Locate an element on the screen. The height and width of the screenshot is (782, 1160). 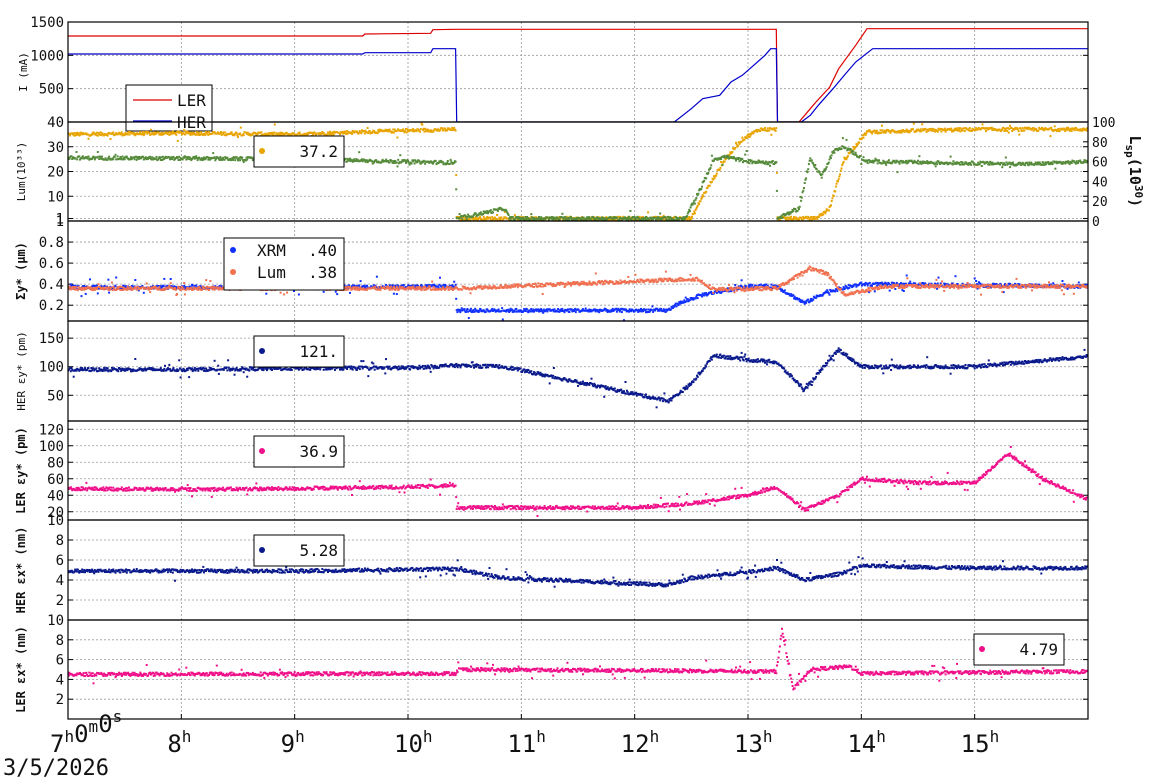
y-tick-label: 0.2 is located at coordinates (51, 306).